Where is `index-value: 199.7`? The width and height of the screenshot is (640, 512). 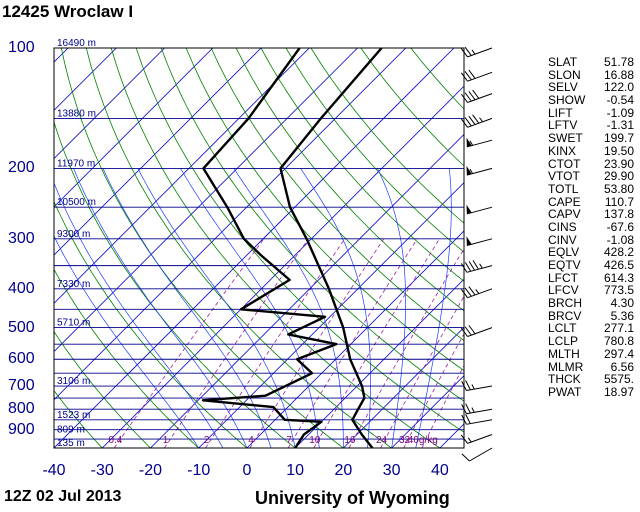
index-value: 199.7 is located at coordinates (618, 138).